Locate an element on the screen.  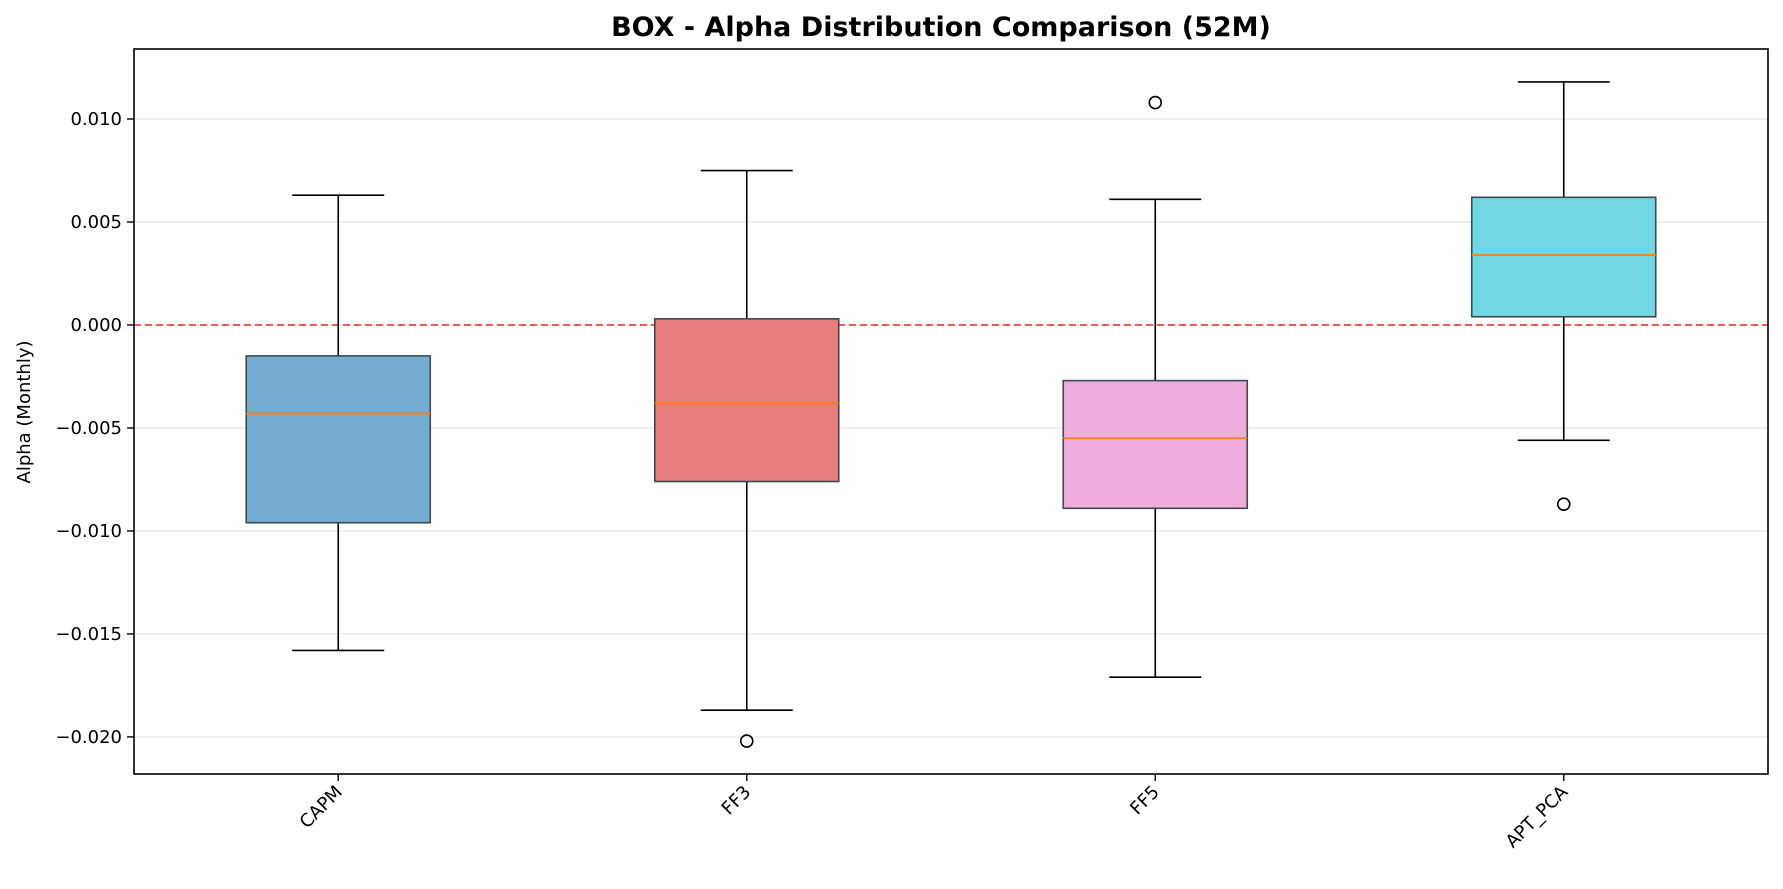
box-group-apt-pca is located at coordinates (1563, 296).